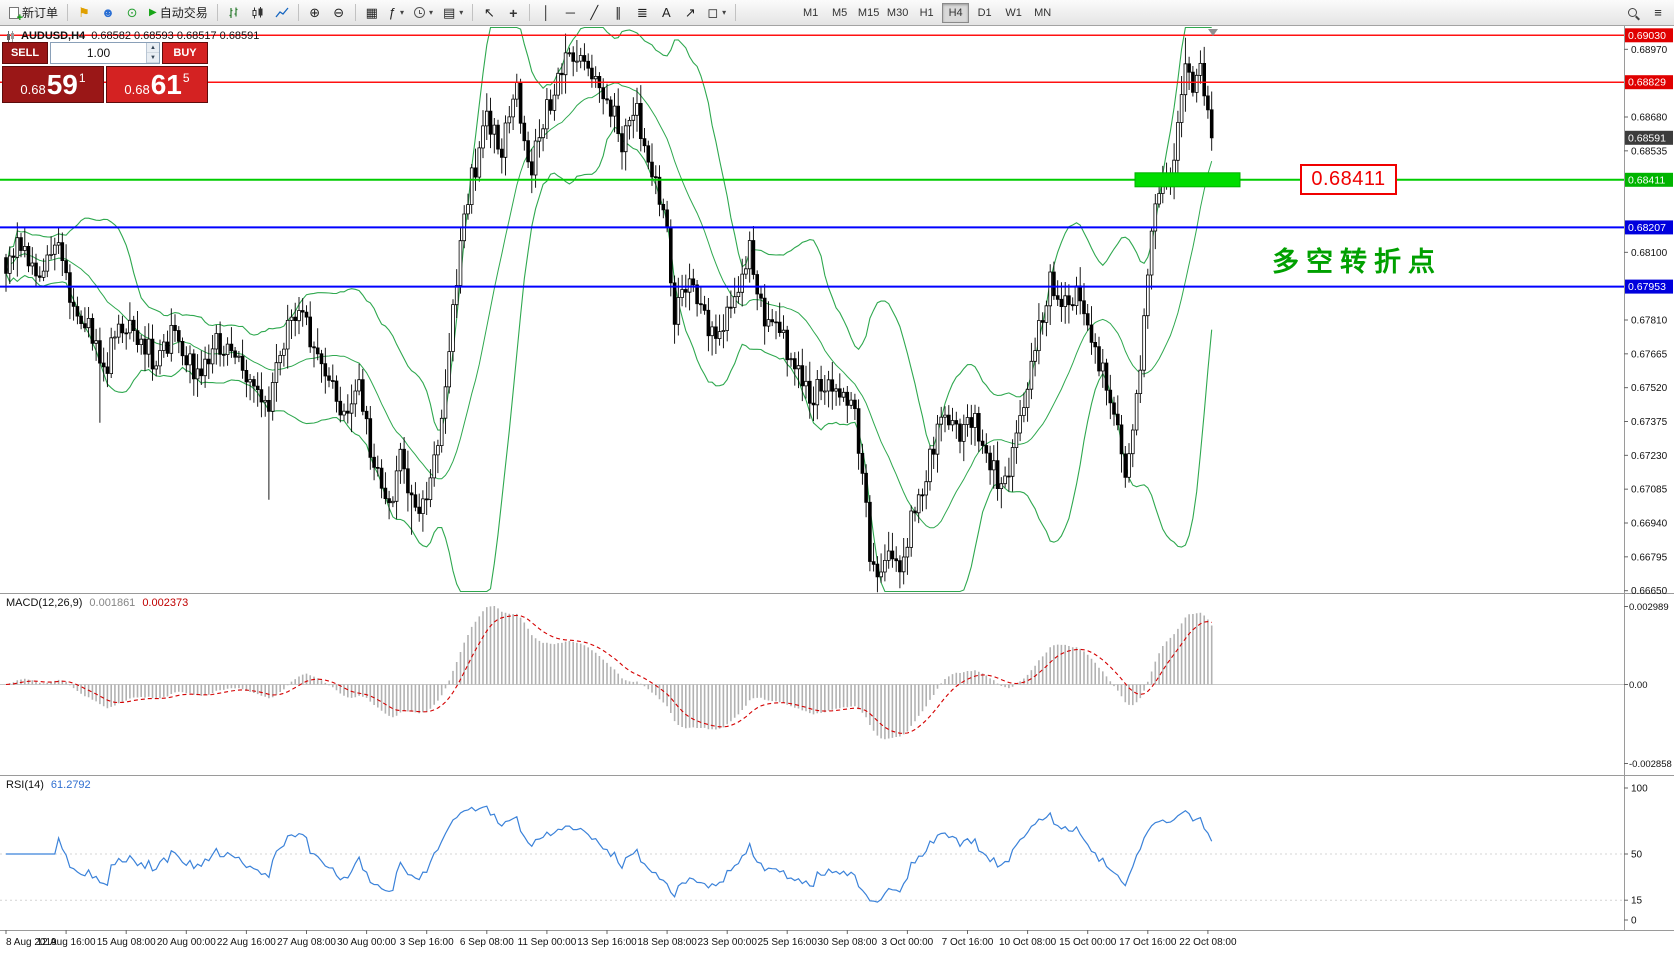 The image size is (1674, 954). I want to click on turning-point-note: 多空转折点, so click(1357, 262).